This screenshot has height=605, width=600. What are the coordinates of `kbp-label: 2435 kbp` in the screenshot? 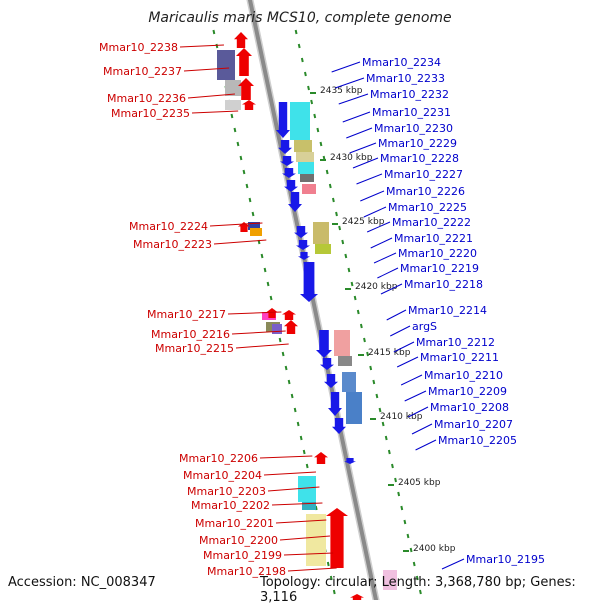 It's located at (341, 91).